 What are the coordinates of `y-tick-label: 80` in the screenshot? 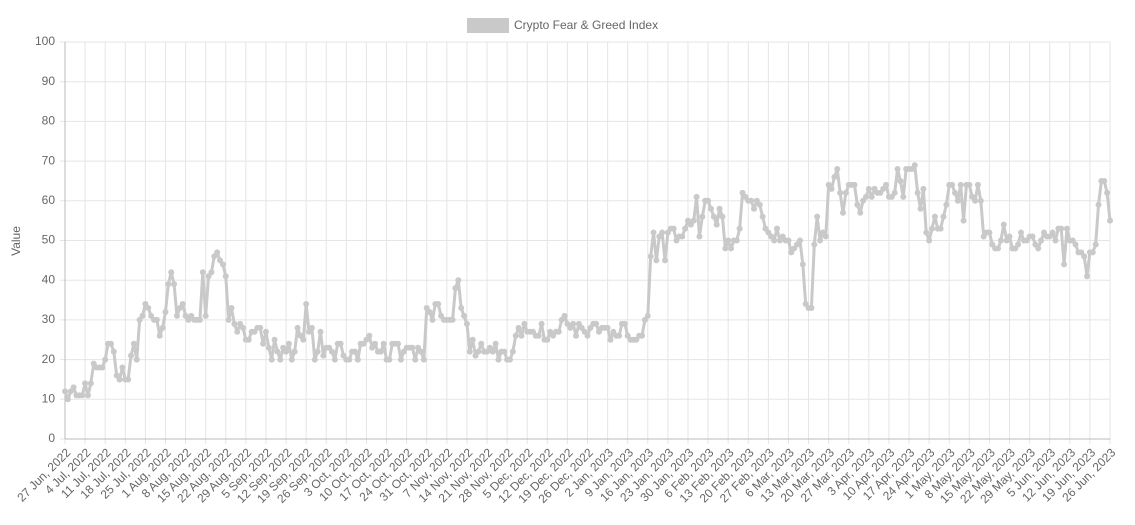 It's located at (49, 121).